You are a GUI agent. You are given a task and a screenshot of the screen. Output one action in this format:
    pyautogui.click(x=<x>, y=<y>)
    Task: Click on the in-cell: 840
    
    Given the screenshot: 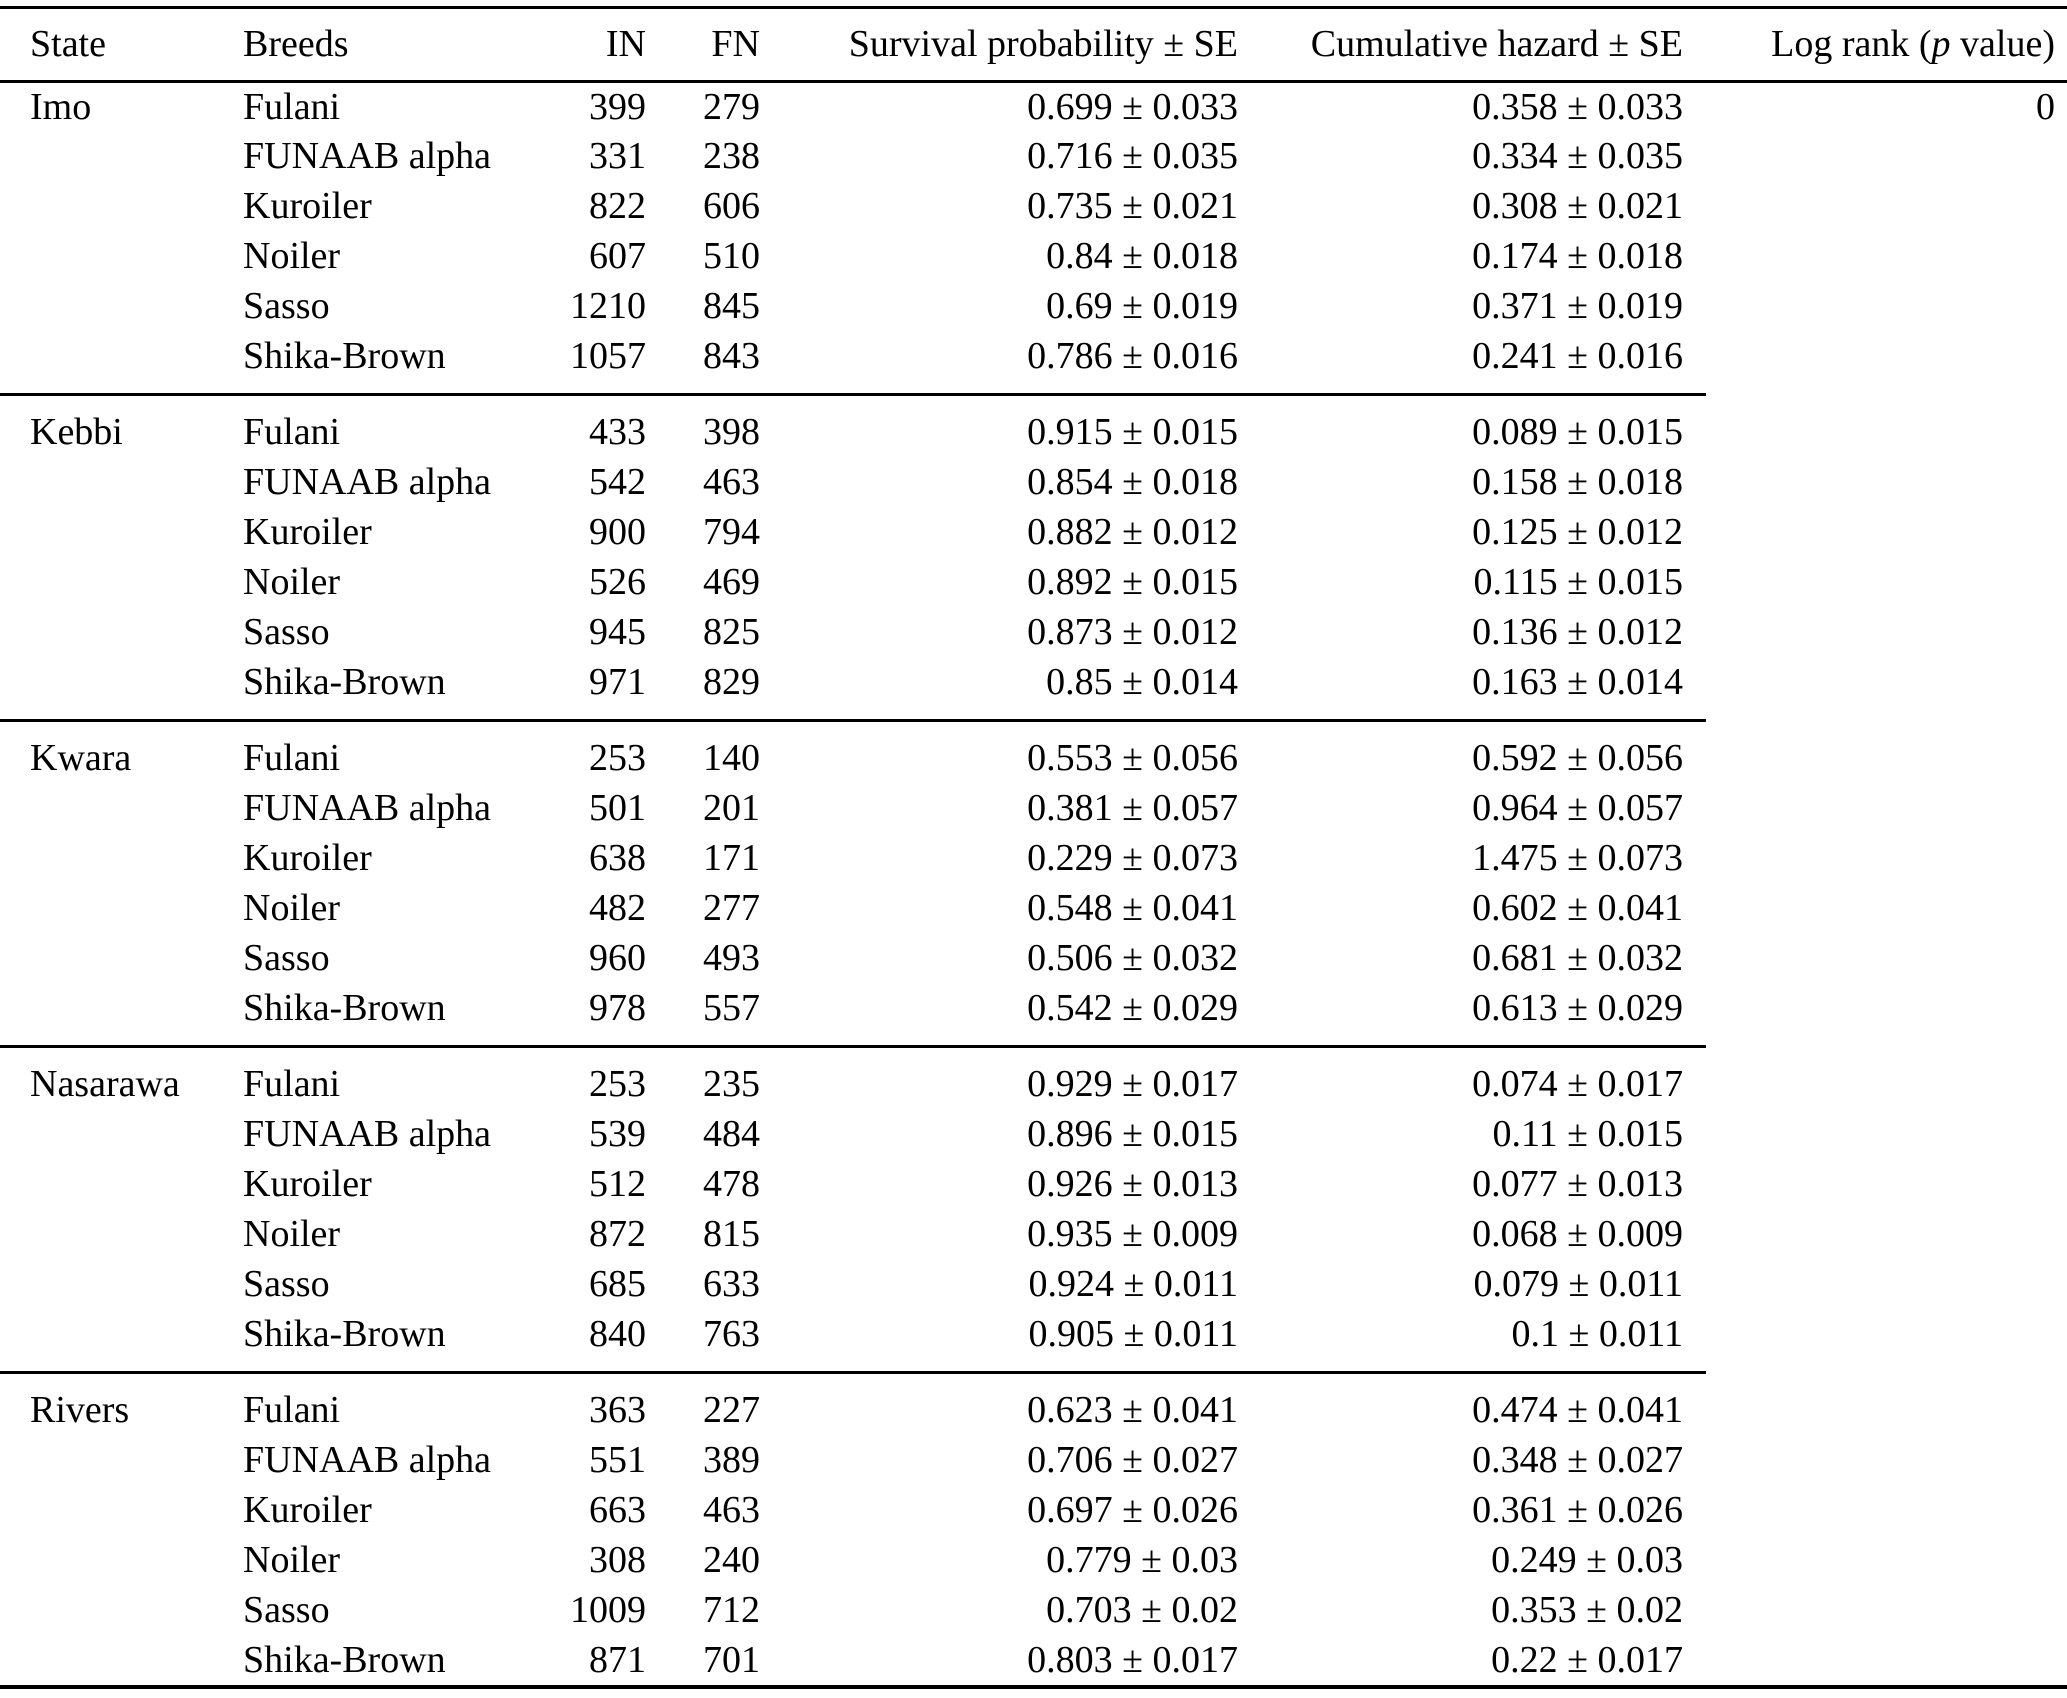 What is the action you would take?
    pyautogui.click(x=617, y=1334)
    